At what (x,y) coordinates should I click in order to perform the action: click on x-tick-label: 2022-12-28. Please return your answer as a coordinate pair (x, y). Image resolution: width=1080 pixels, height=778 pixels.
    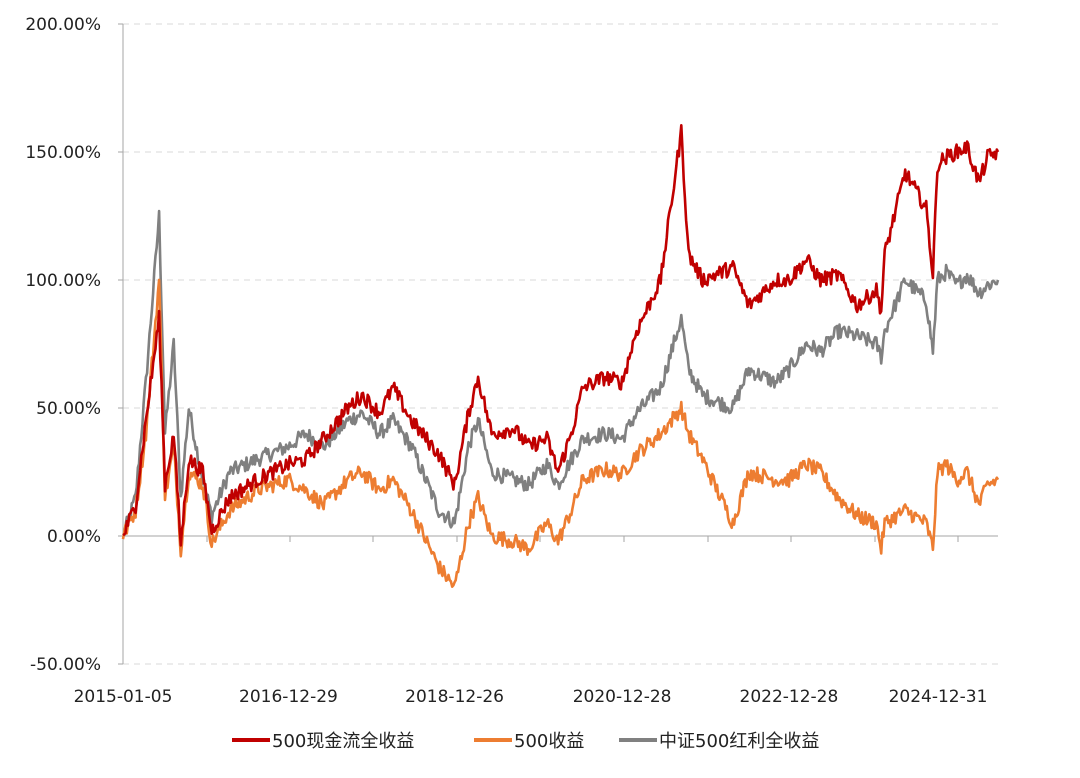
    Looking at the image, I should click on (789, 697).